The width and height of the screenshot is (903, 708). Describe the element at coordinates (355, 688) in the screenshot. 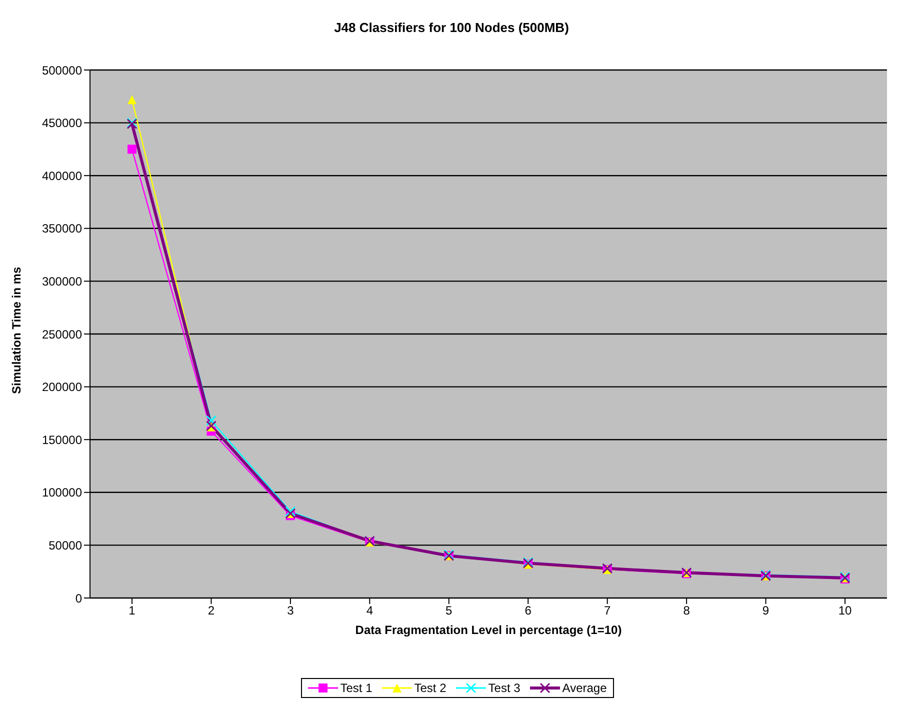

I see `legend-label: Test 1` at that location.